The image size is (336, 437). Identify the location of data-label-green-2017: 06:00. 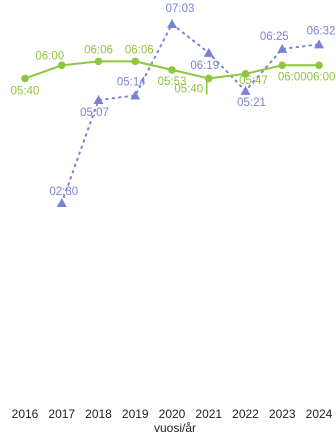
(49, 56).